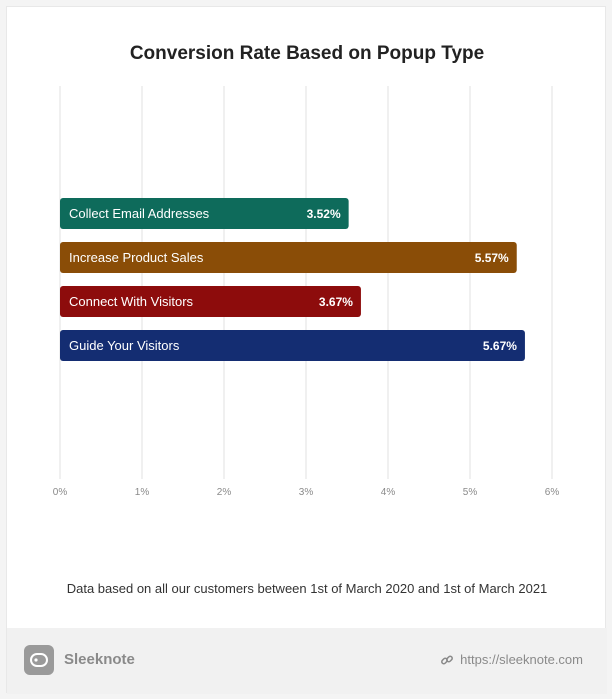 The height and width of the screenshot is (699, 612). What do you see at coordinates (324, 214) in the screenshot?
I see `bar-value-label: 3.52%` at bounding box center [324, 214].